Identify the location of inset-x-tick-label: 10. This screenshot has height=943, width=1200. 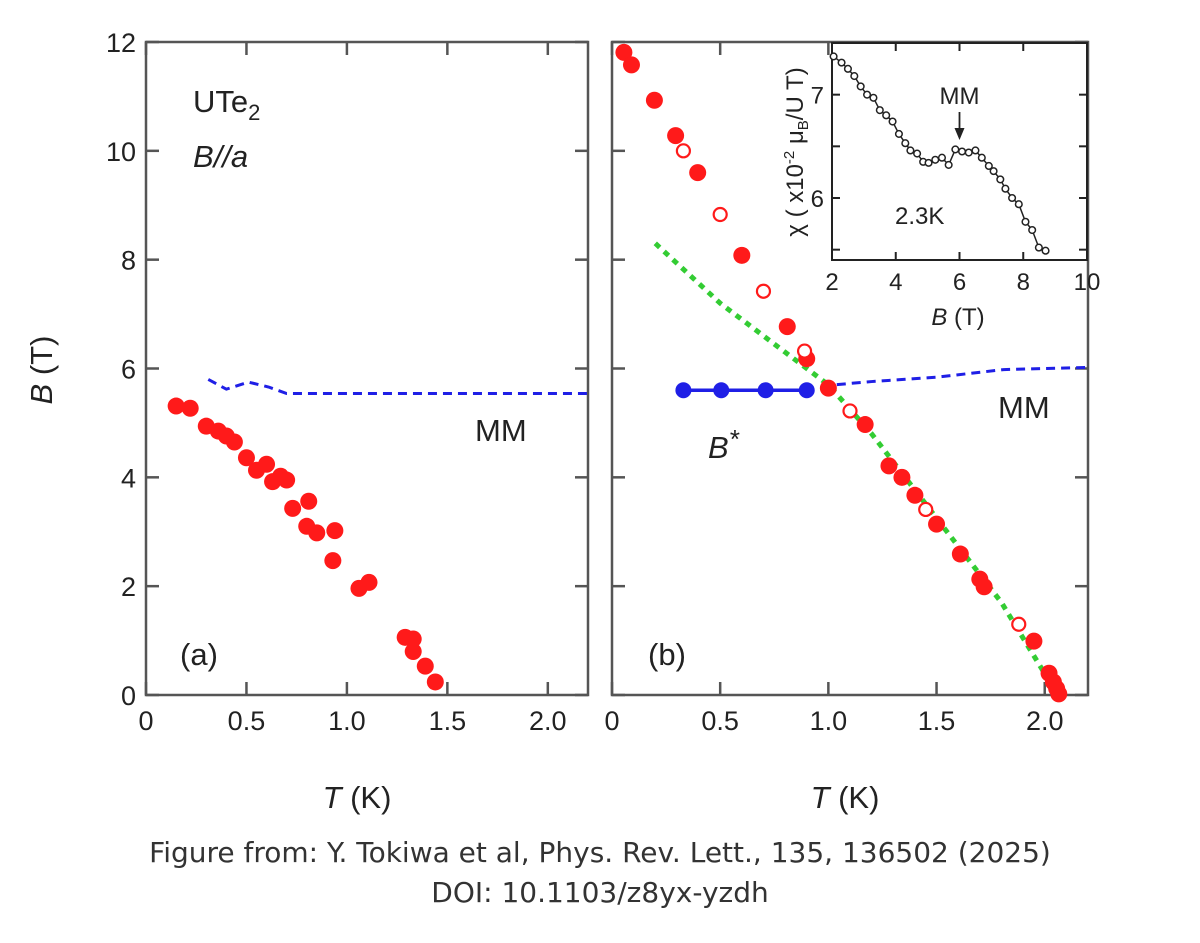
(1087, 282).